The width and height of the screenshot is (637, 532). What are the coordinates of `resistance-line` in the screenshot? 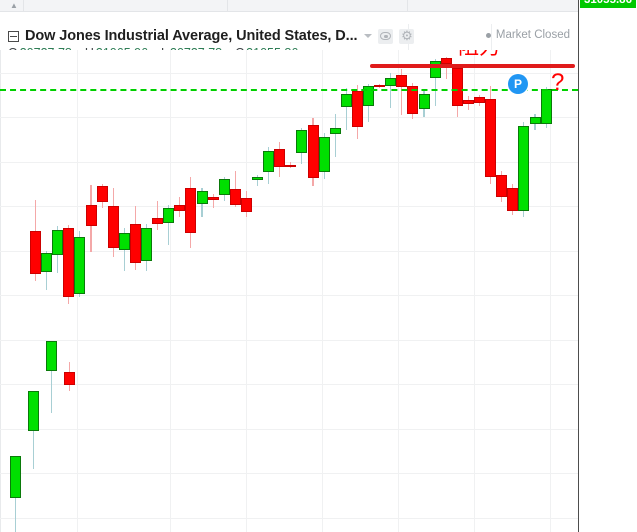 It's located at (472, 65).